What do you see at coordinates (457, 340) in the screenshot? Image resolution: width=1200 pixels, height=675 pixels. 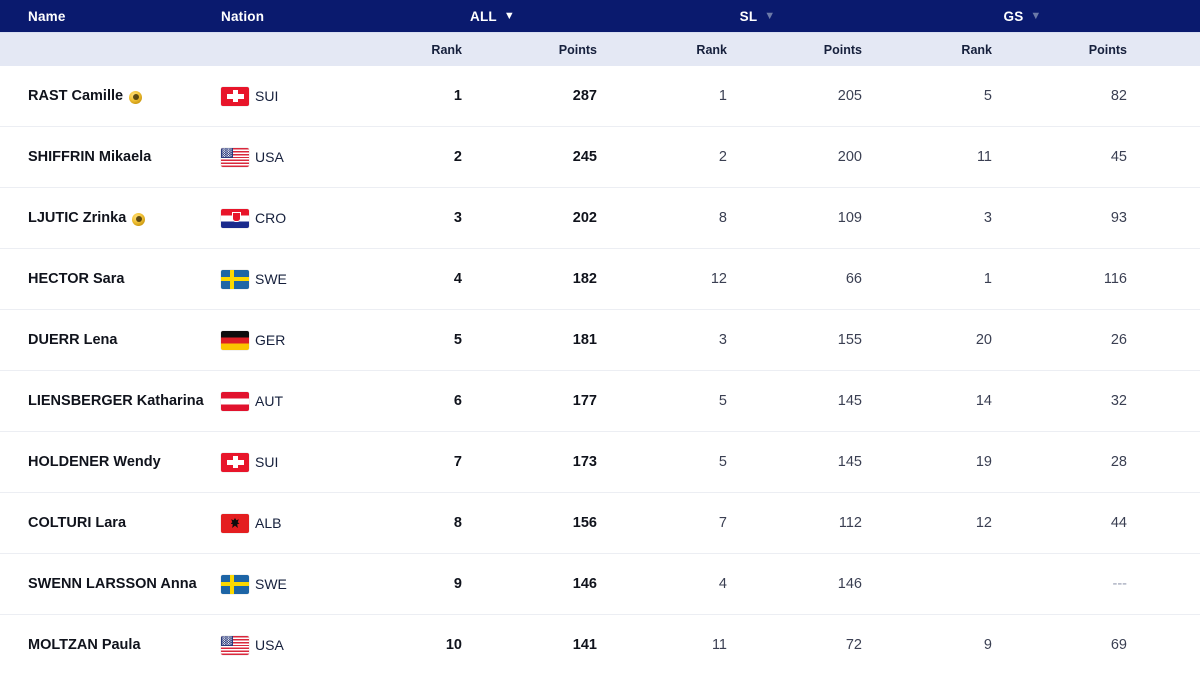 I see `value-all-rank: 5` at bounding box center [457, 340].